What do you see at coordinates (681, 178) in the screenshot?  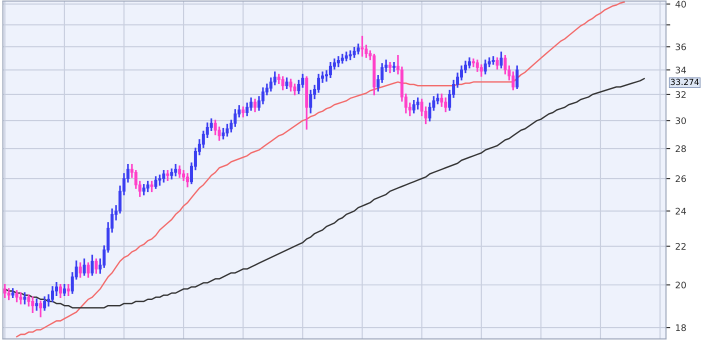 I see `y-tick-label: 26` at bounding box center [681, 178].